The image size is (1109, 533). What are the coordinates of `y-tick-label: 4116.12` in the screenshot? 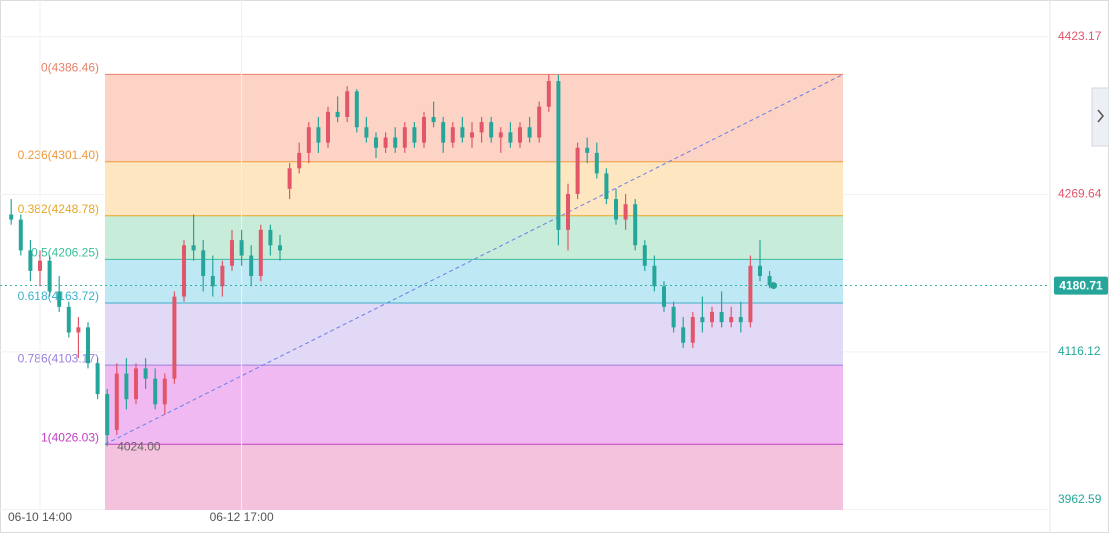 It's located at (1079, 351).